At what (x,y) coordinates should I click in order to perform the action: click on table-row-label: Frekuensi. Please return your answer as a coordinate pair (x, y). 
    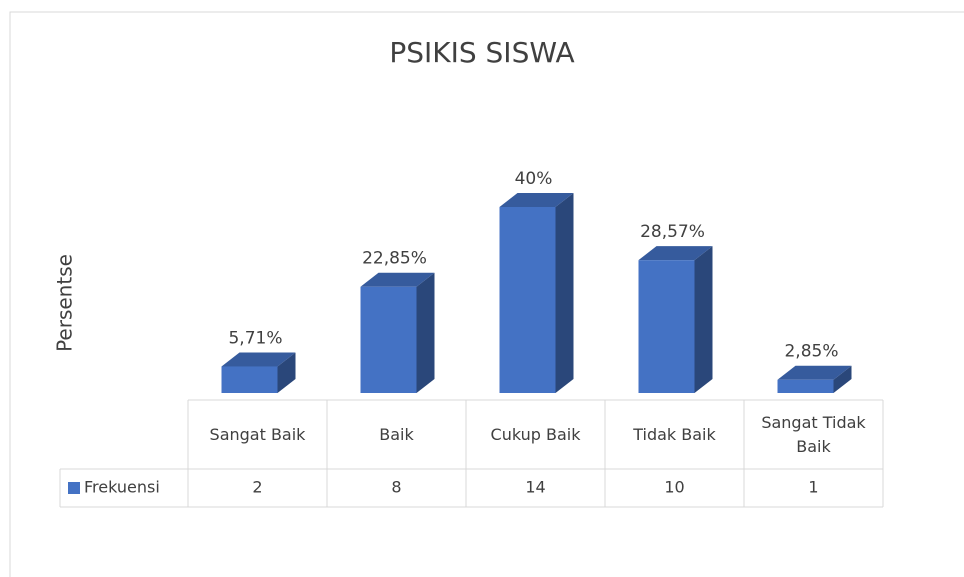
    Looking at the image, I should click on (122, 487).